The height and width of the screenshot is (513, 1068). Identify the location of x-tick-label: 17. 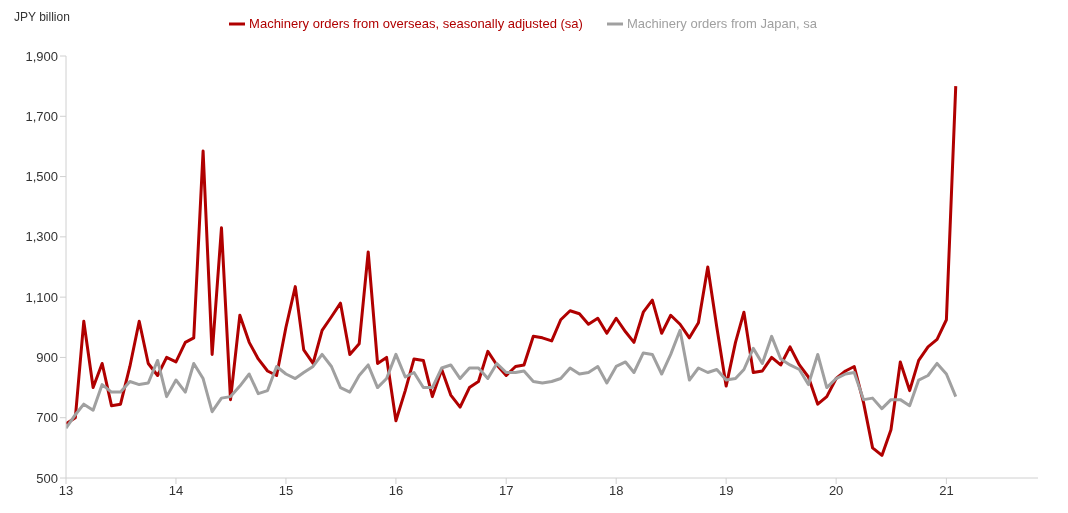
(506, 491).